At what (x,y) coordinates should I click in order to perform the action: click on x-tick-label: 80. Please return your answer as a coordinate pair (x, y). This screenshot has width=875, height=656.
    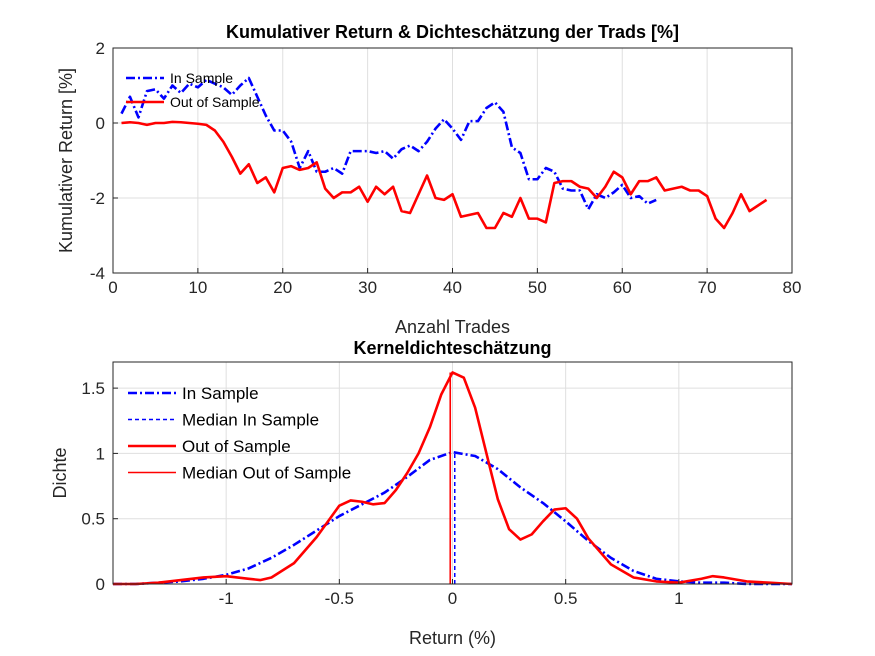
    Looking at the image, I should click on (792, 287).